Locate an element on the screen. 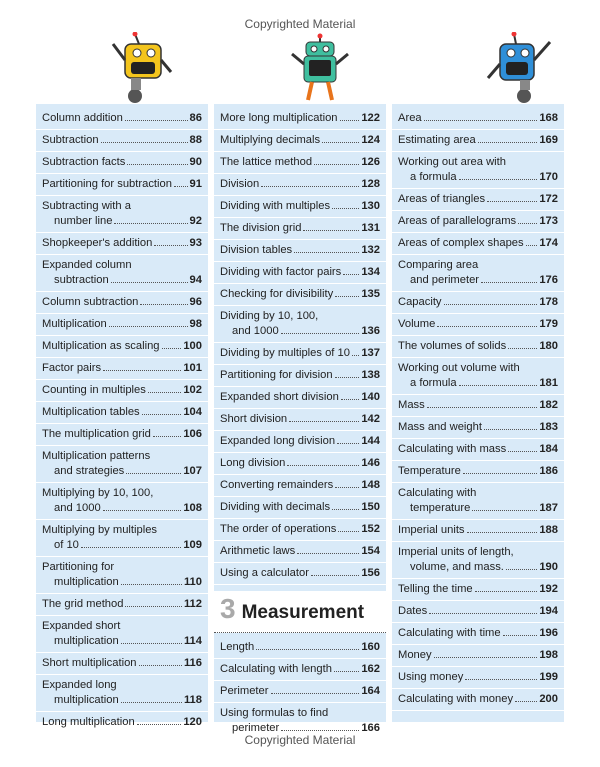  entry-title: Partitioning for subtraction is located at coordinates (107, 184).